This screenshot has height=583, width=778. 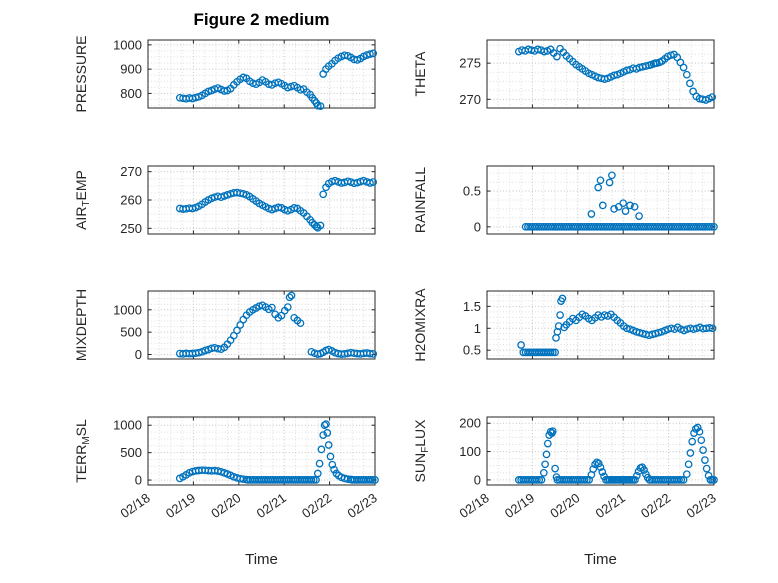 What do you see at coordinates (420, 74) in the screenshot?
I see `theta-ylabel: THETA` at bounding box center [420, 74].